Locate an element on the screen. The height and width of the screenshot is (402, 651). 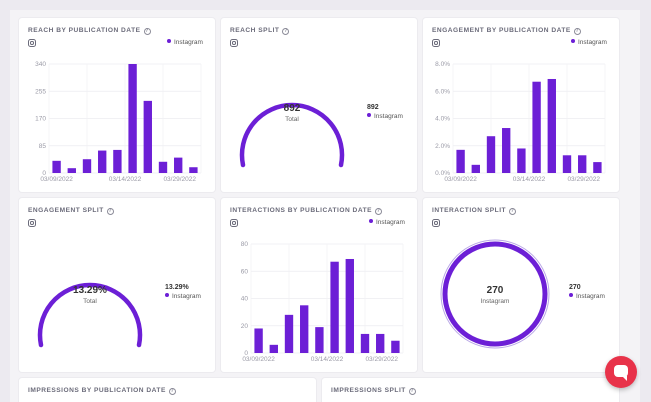
y-tick-label: 8.0% is located at coordinates (442, 64).